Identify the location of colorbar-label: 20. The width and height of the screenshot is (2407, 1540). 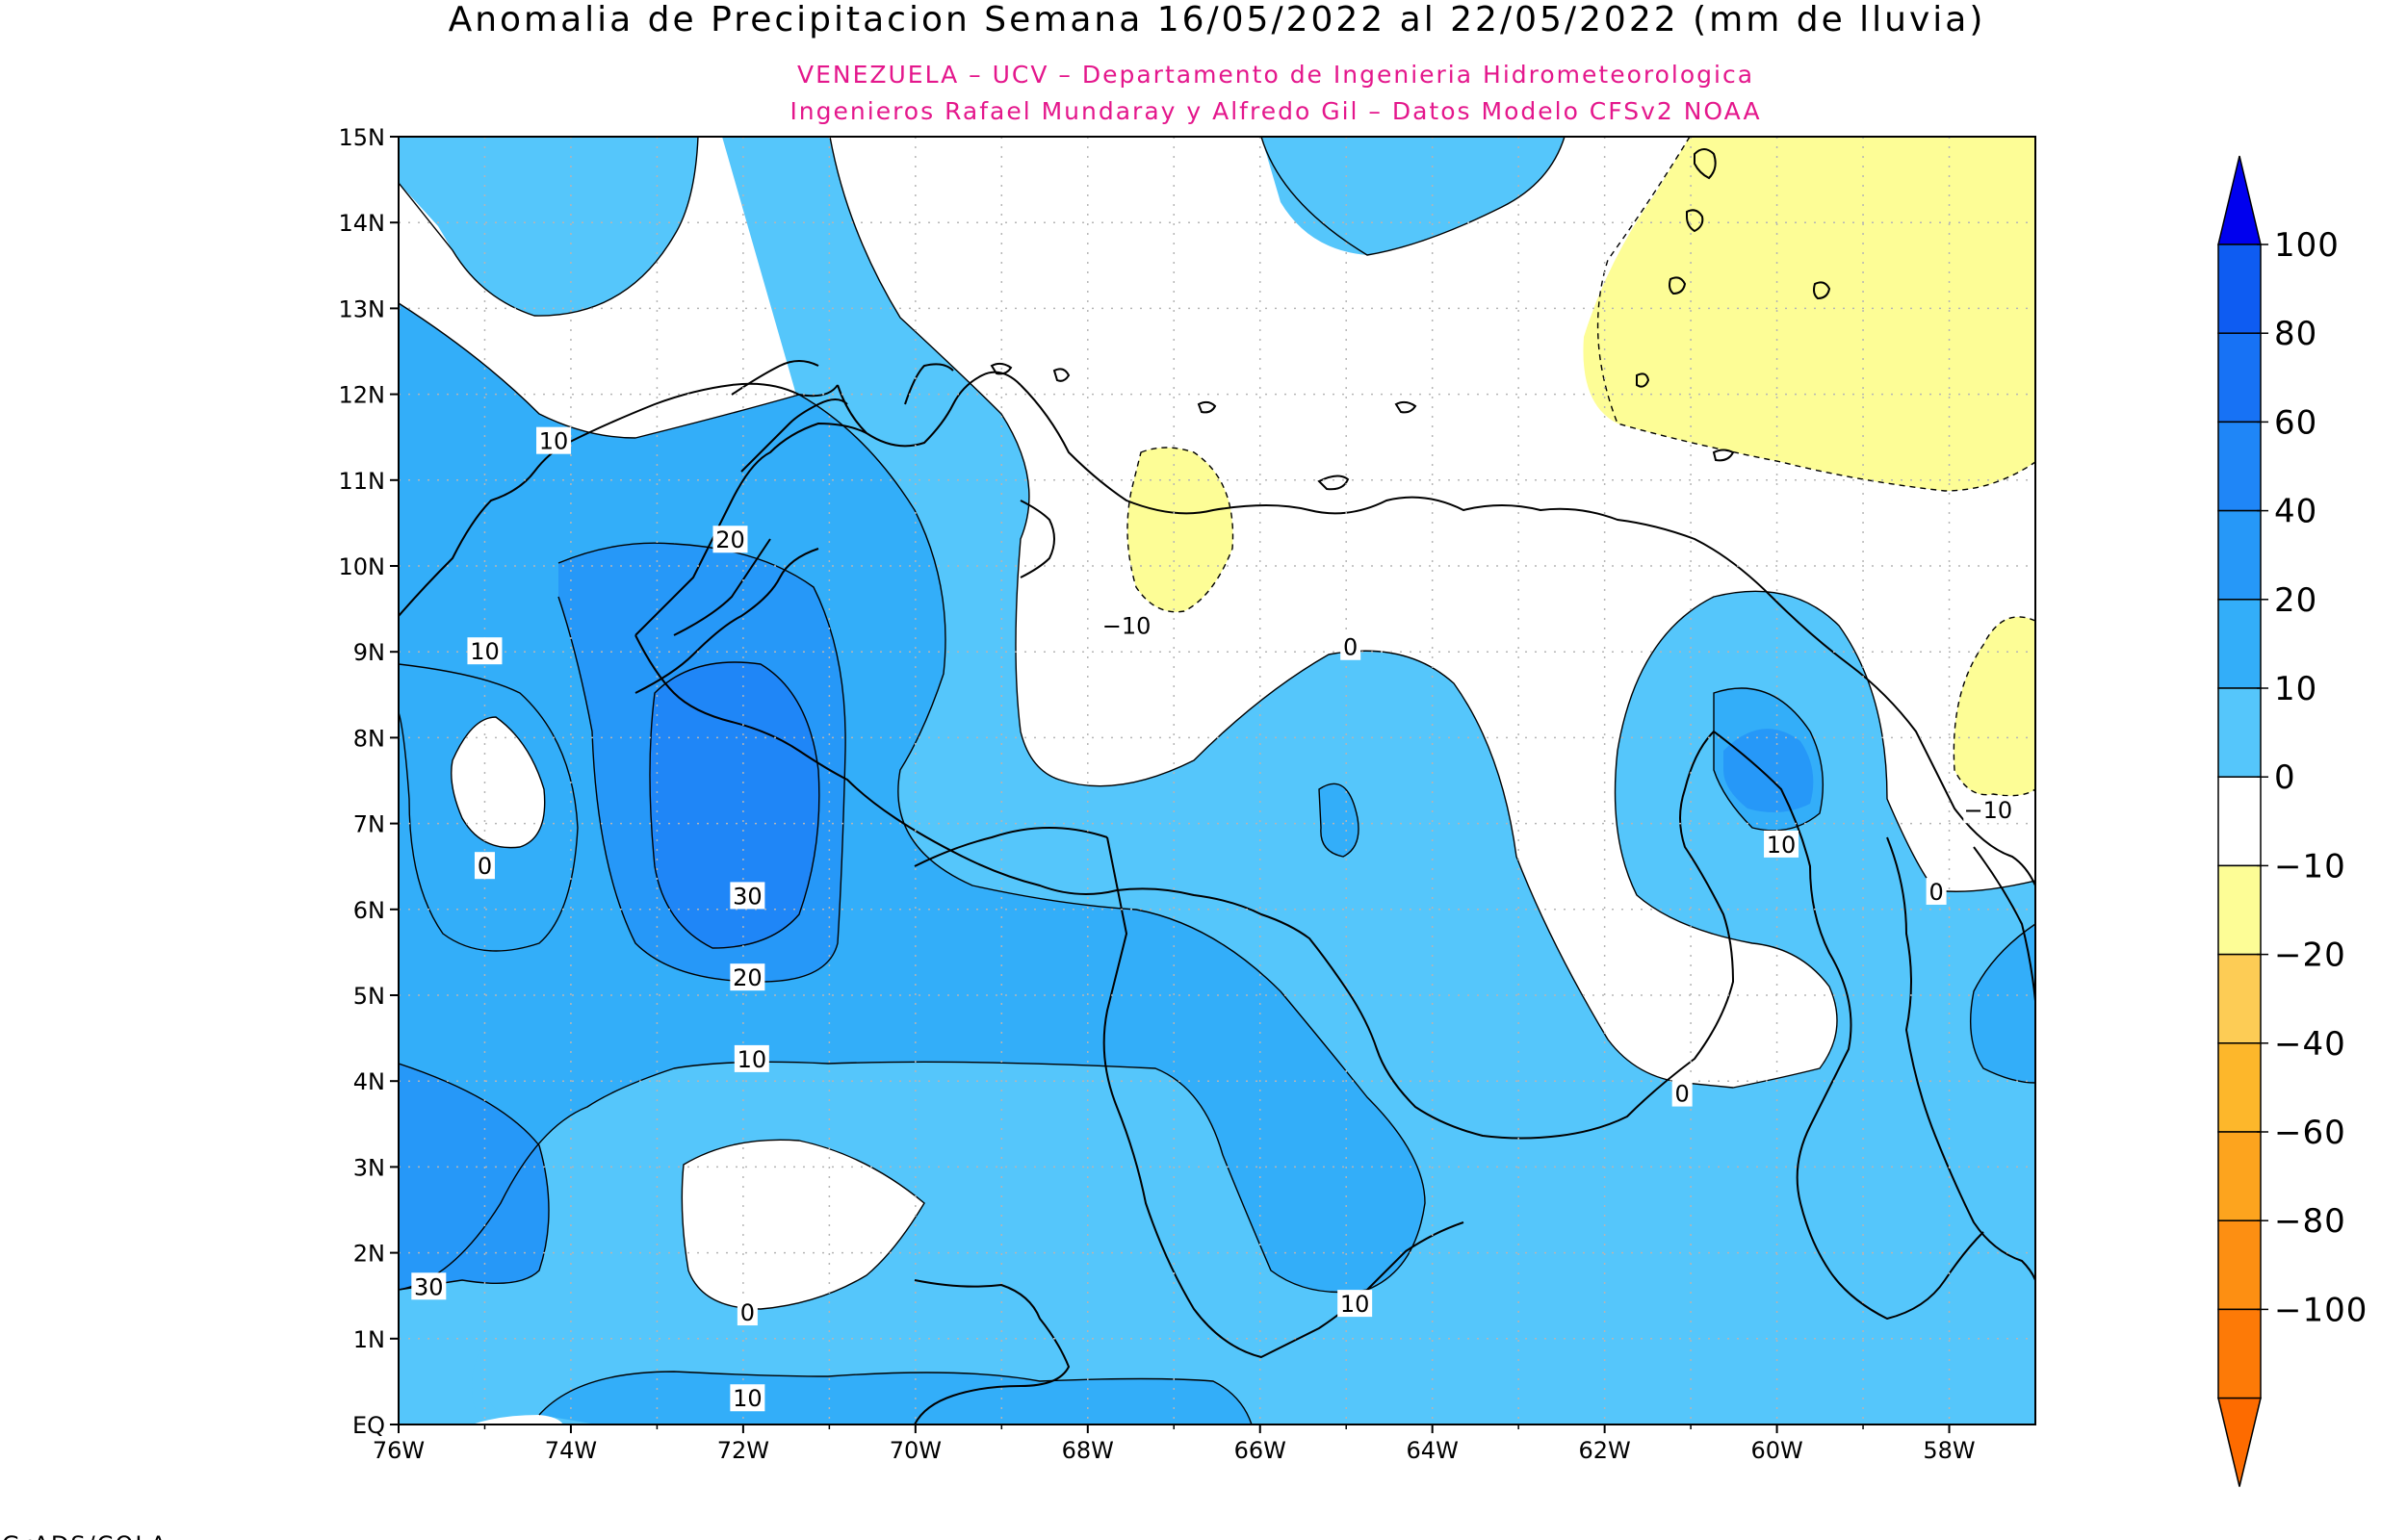
(2295, 600).